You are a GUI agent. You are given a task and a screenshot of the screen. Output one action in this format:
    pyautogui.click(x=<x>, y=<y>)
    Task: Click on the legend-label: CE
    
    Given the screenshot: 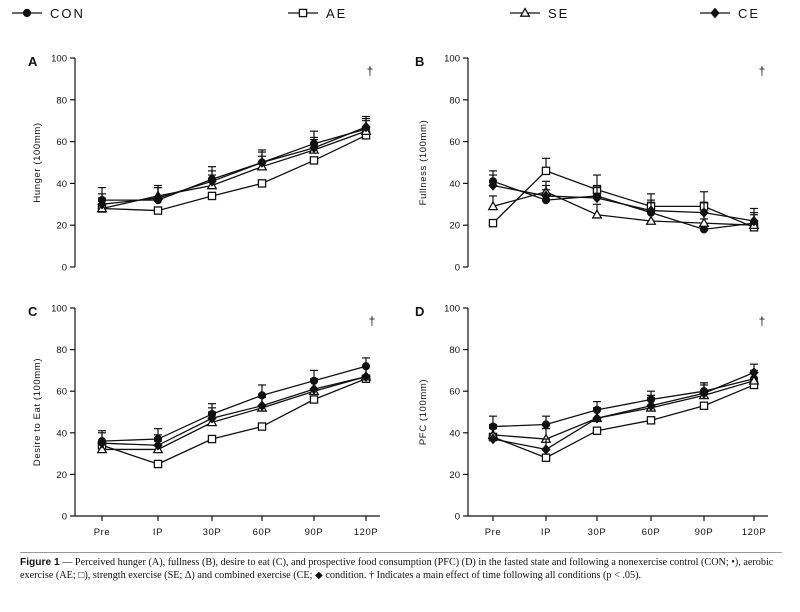 What is the action you would take?
    pyautogui.click(x=749, y=13)
    